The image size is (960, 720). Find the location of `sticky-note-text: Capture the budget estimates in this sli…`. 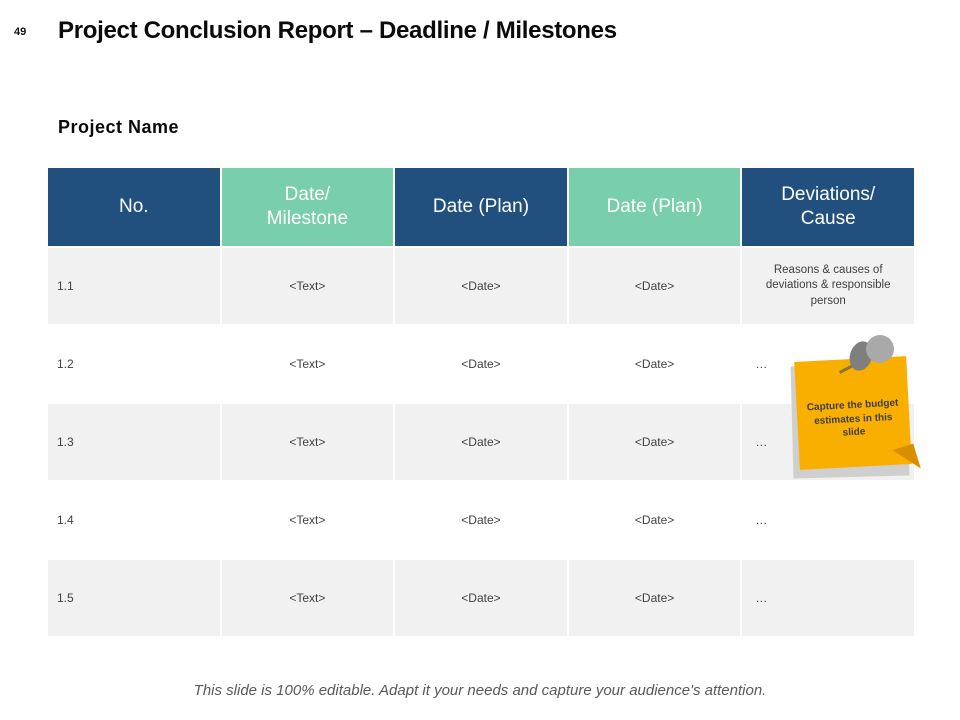

sticky-note-text: Capture the budget estimates in this sli… is located at coordinates (852, 418).